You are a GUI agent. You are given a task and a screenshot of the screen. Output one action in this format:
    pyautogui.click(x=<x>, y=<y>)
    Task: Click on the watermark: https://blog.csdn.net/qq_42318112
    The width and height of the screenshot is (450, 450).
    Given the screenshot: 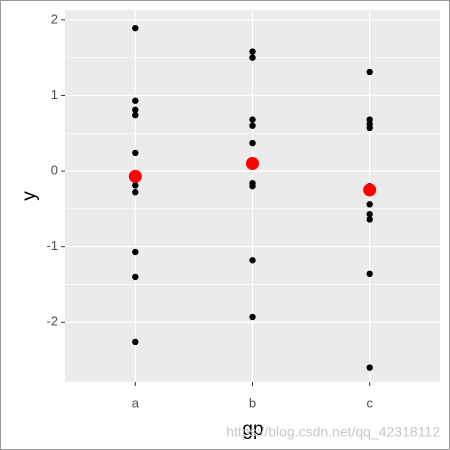 What is the action you would take?
    pyautogui.click(x=333, y=432)
    